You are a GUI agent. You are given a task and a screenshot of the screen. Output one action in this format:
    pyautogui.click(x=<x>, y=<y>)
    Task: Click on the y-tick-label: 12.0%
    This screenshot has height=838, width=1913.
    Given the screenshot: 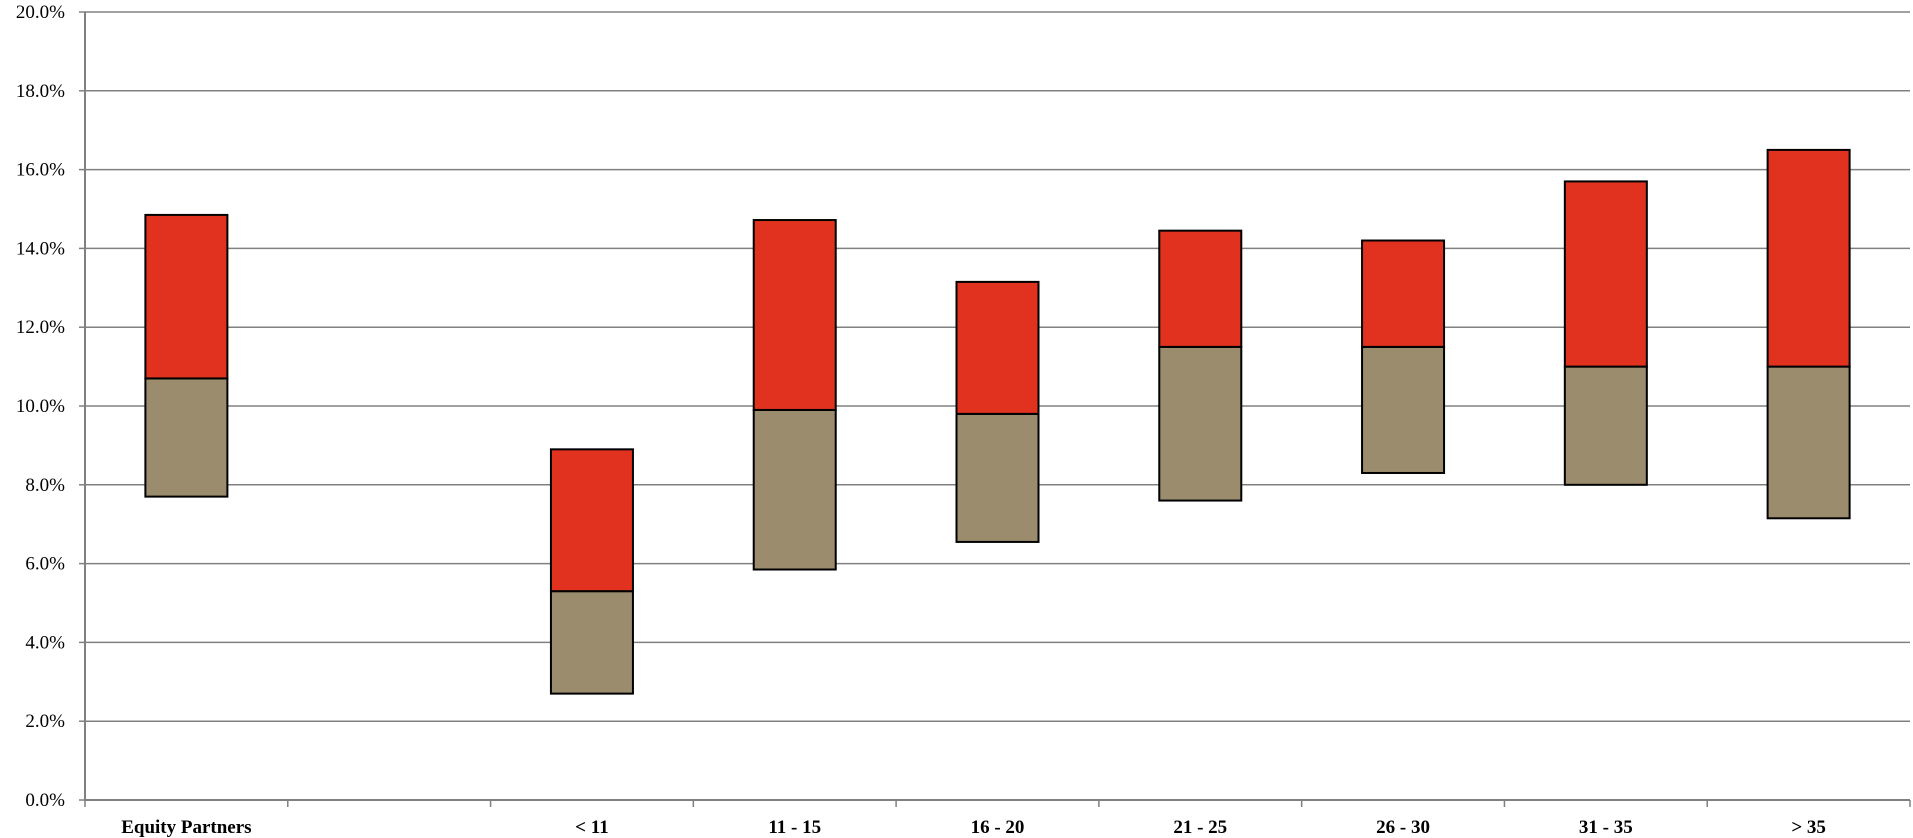 What is the action you would take?
    pyautogui.click(x=40, y=327)
    